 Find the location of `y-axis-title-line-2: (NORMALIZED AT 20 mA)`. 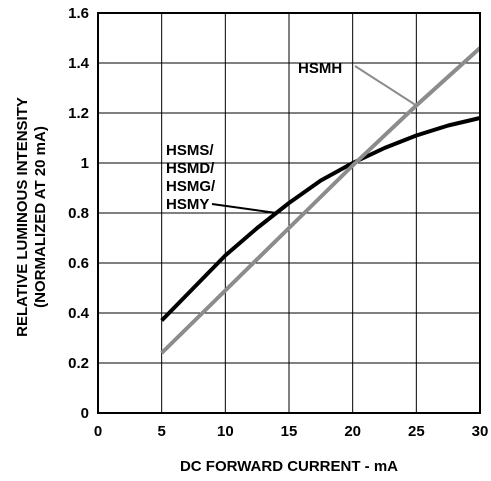

y-axis-title-line-2: (NORMALIZED AT 20 mA) is located at coordinates (40, 217).